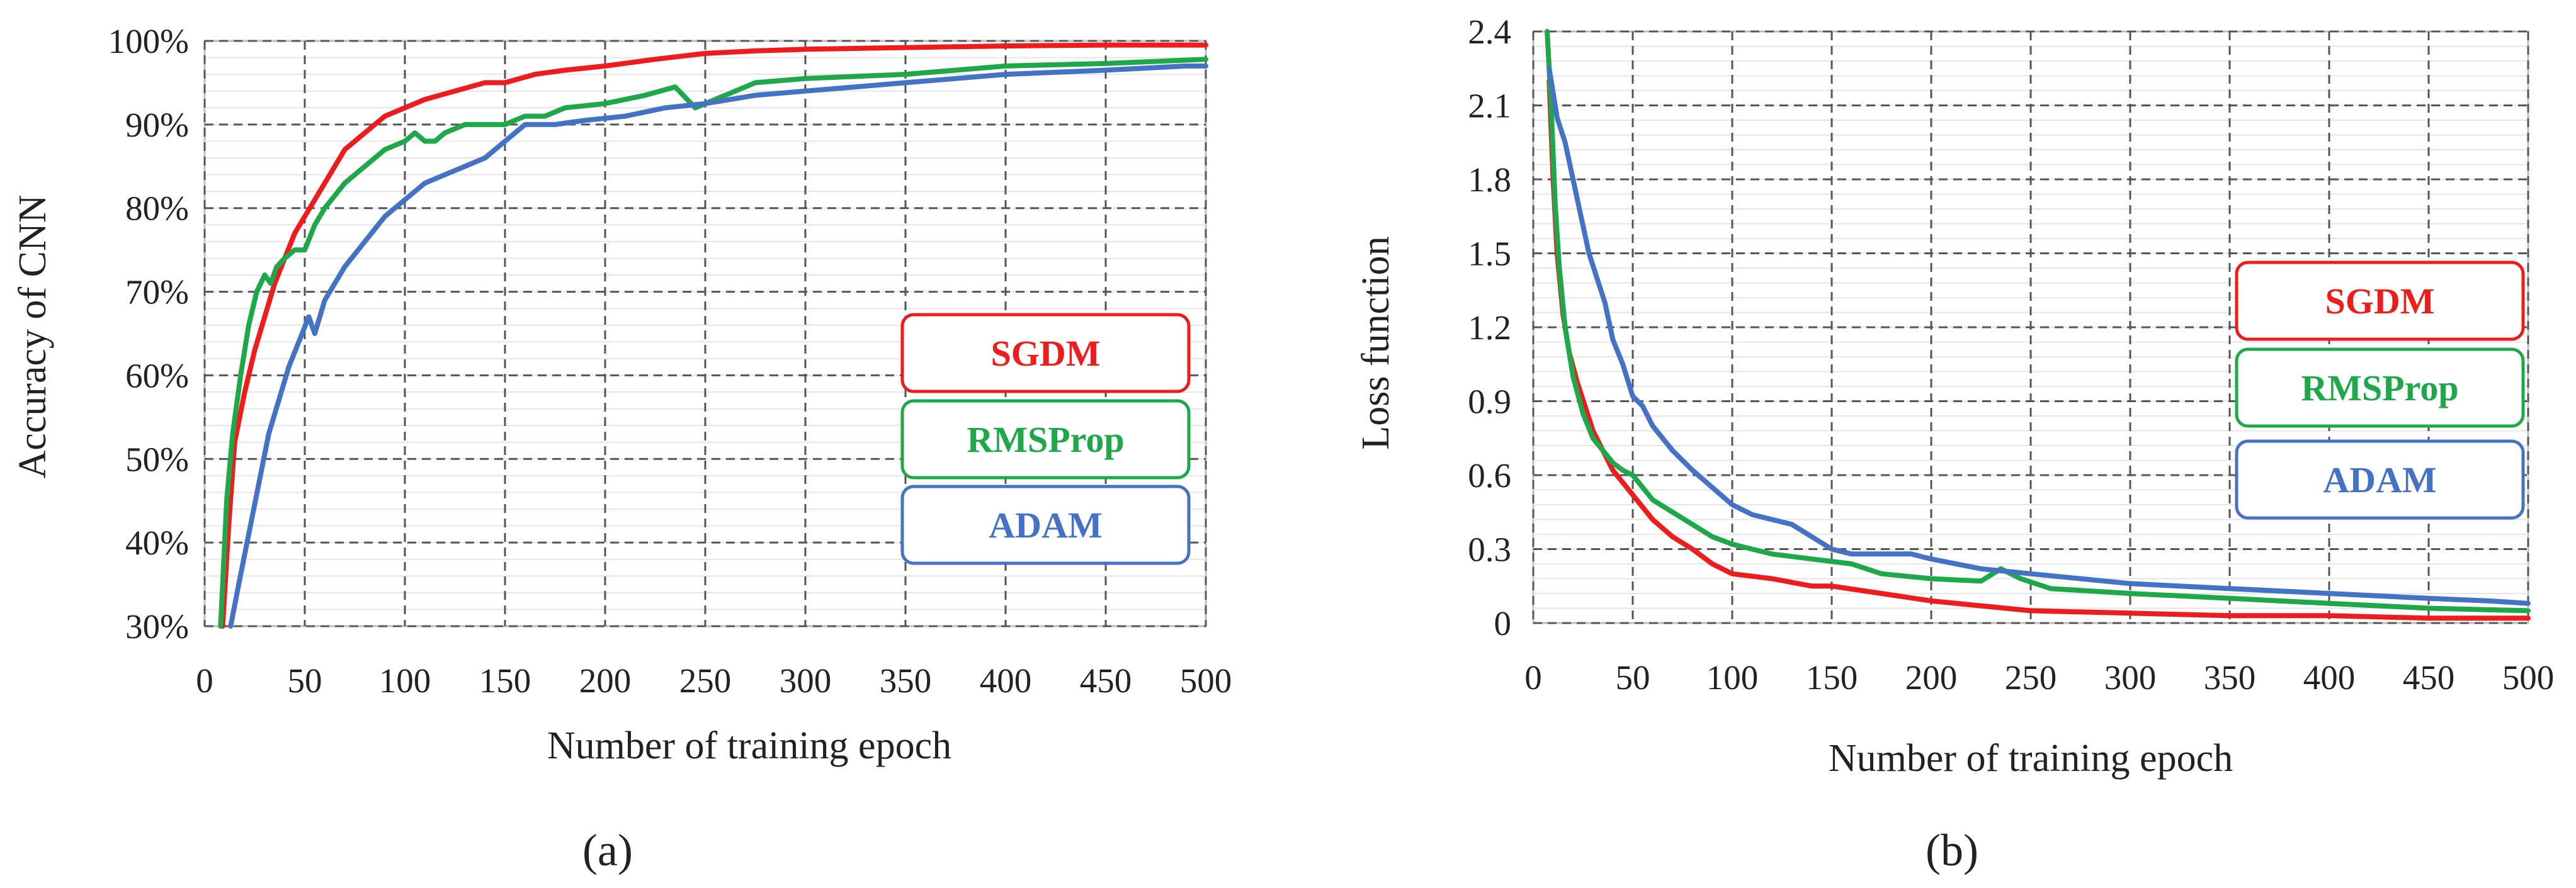 The height and width of the screenshot is (888, 2576). What do you see at coordinates (148, 41) in the screenshot?
I see `y-tick-label: 100%` at bounding box center [148, 41].